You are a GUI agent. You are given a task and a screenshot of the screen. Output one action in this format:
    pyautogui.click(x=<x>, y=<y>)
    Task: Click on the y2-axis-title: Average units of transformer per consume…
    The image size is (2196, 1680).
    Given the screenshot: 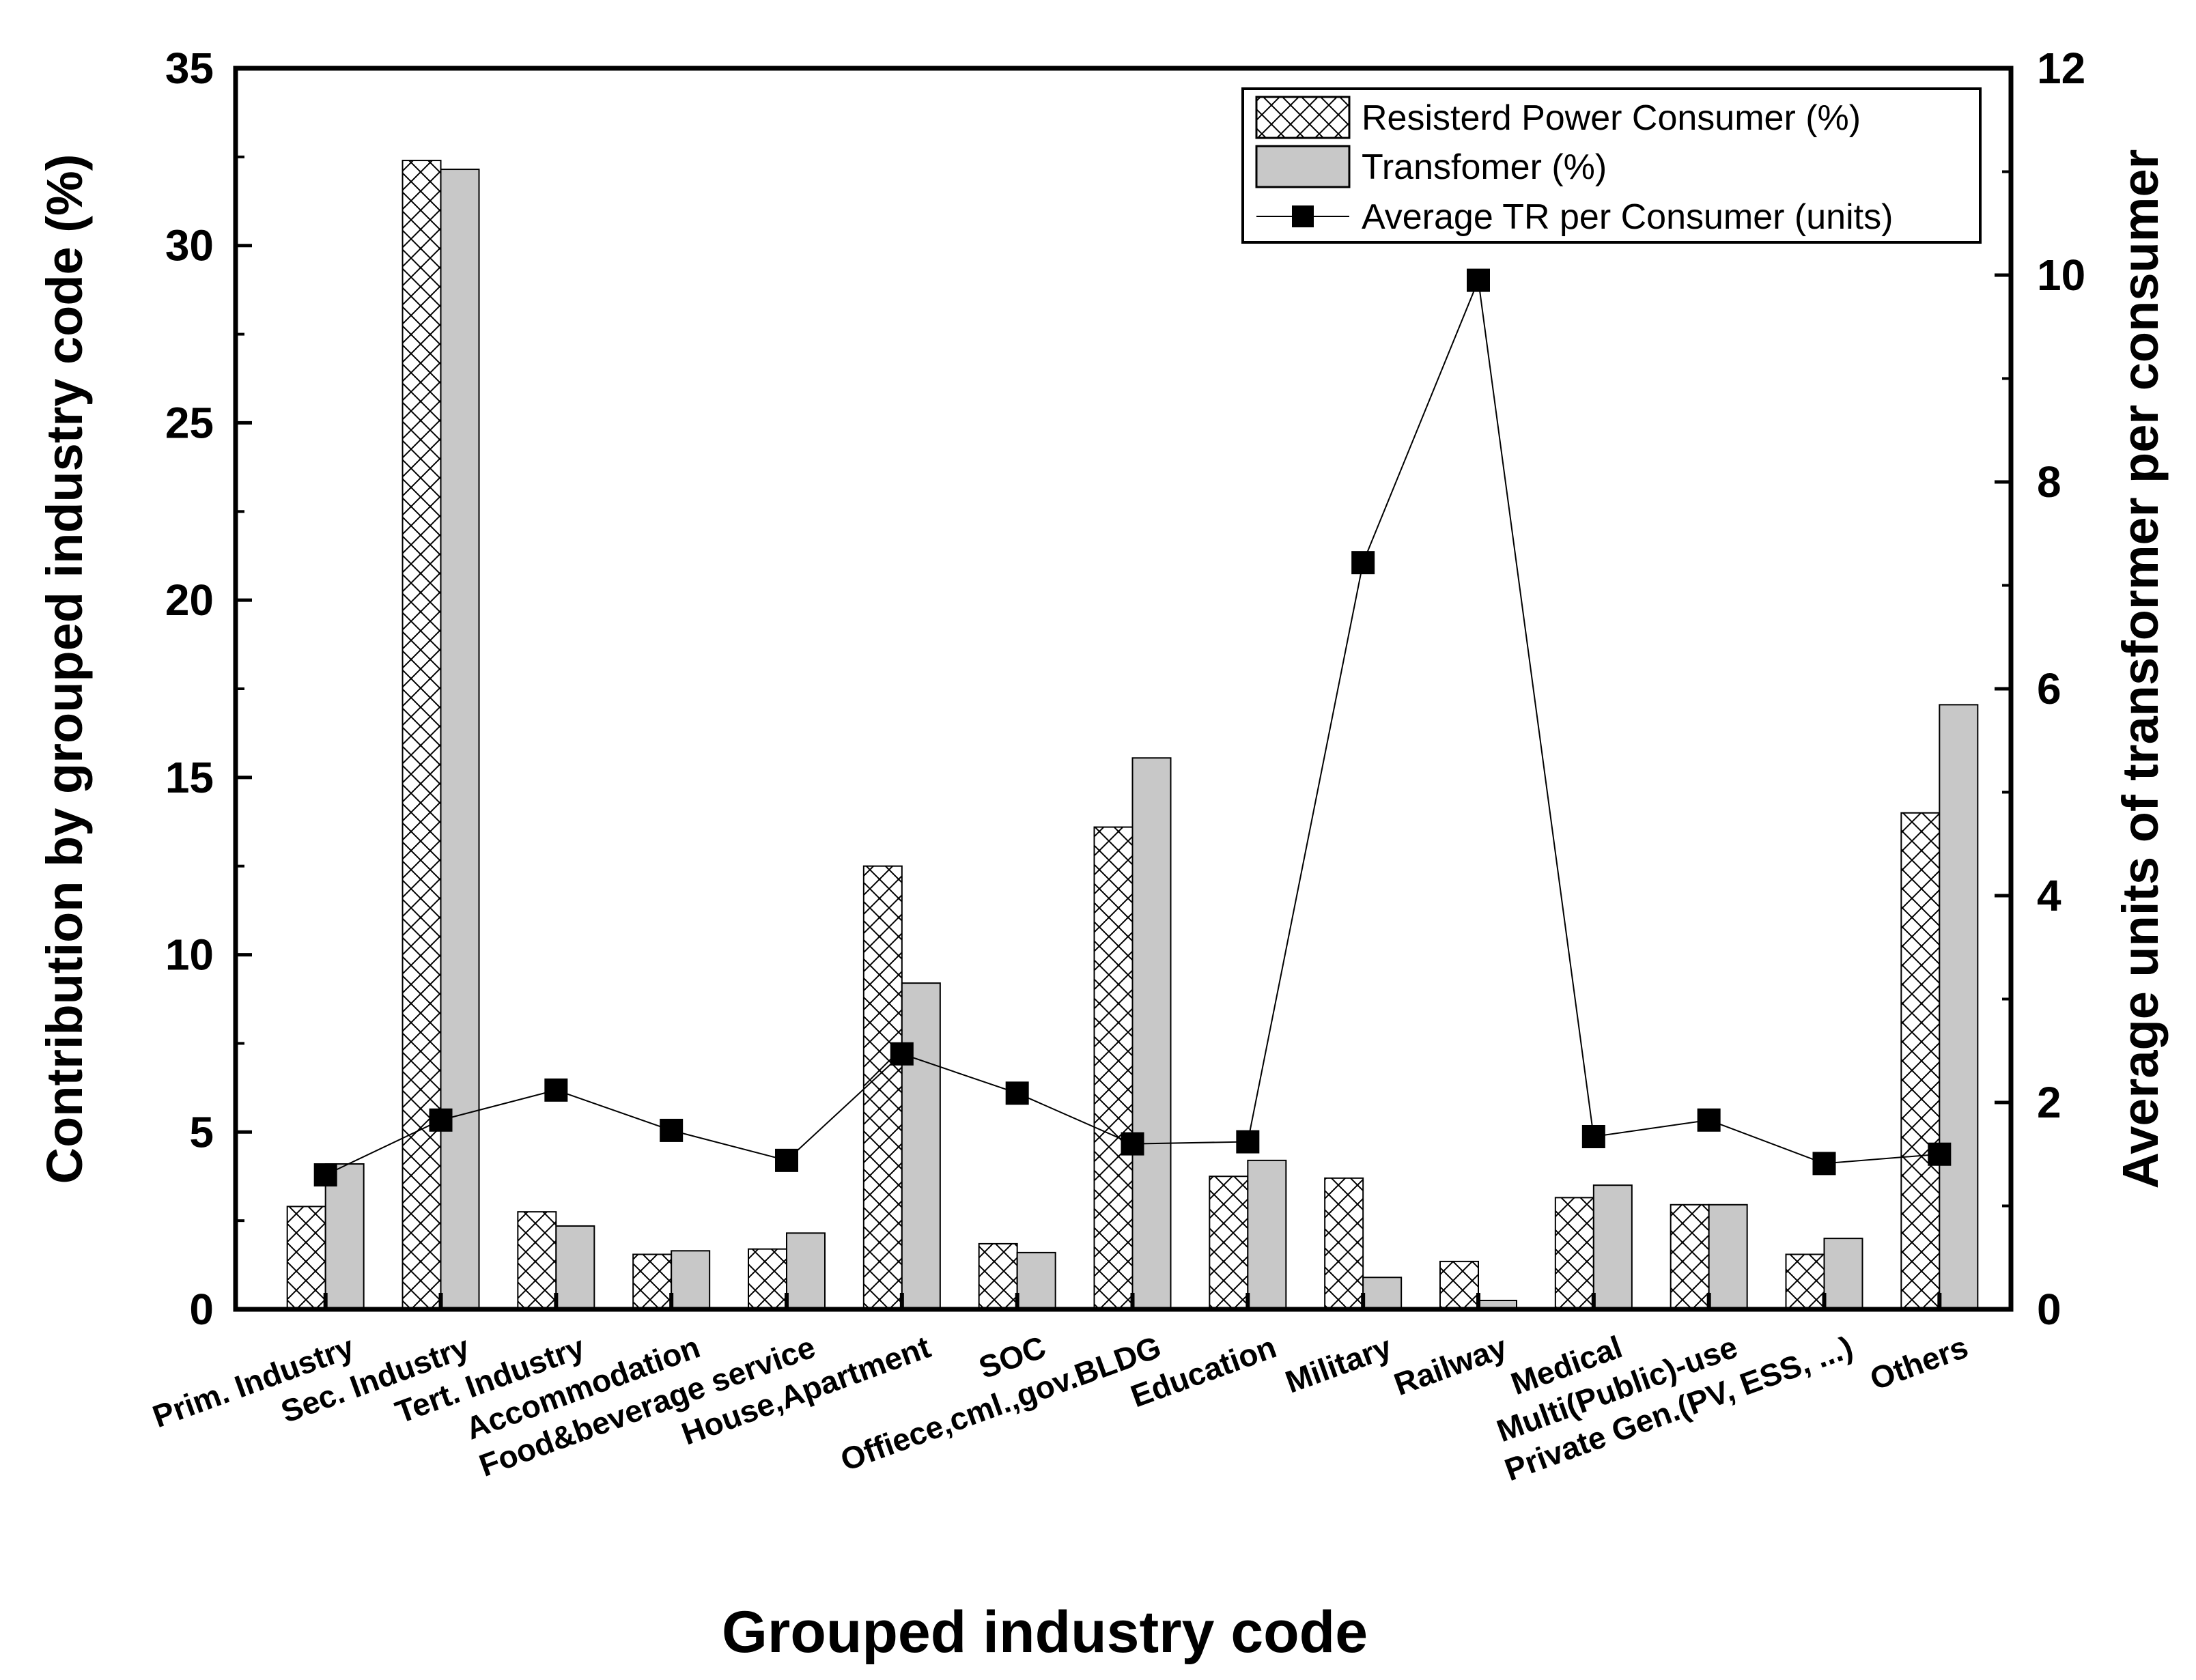 What is the action you would take?
    pyautogui.click(x=2140, y=669)
    